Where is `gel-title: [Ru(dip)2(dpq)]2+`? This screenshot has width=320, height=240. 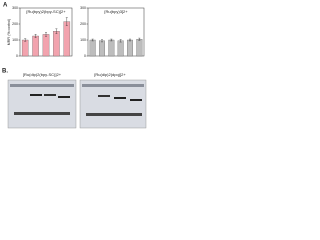
gel-title: [Ru(dip)2(dpq)]2+ is located at coordinates (110, 74).